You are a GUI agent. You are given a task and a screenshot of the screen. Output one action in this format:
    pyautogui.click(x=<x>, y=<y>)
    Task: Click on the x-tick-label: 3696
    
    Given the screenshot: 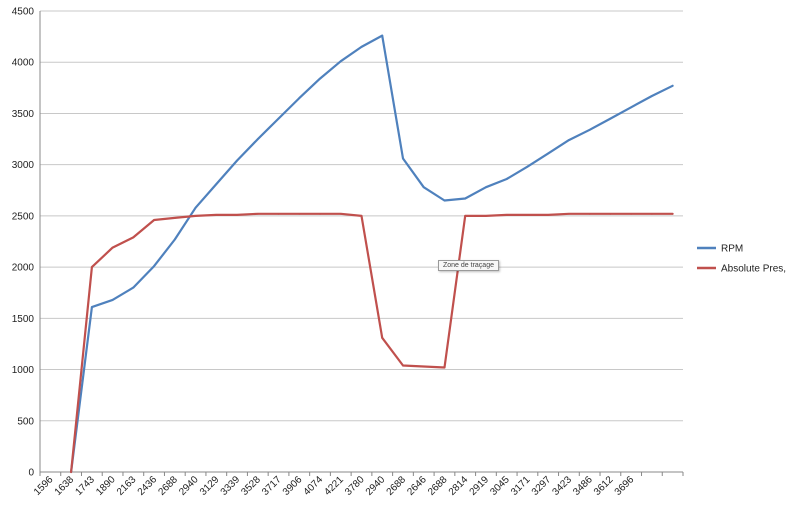 What is the action you would take?
    pyautogui.click(x=625, y=486)
    